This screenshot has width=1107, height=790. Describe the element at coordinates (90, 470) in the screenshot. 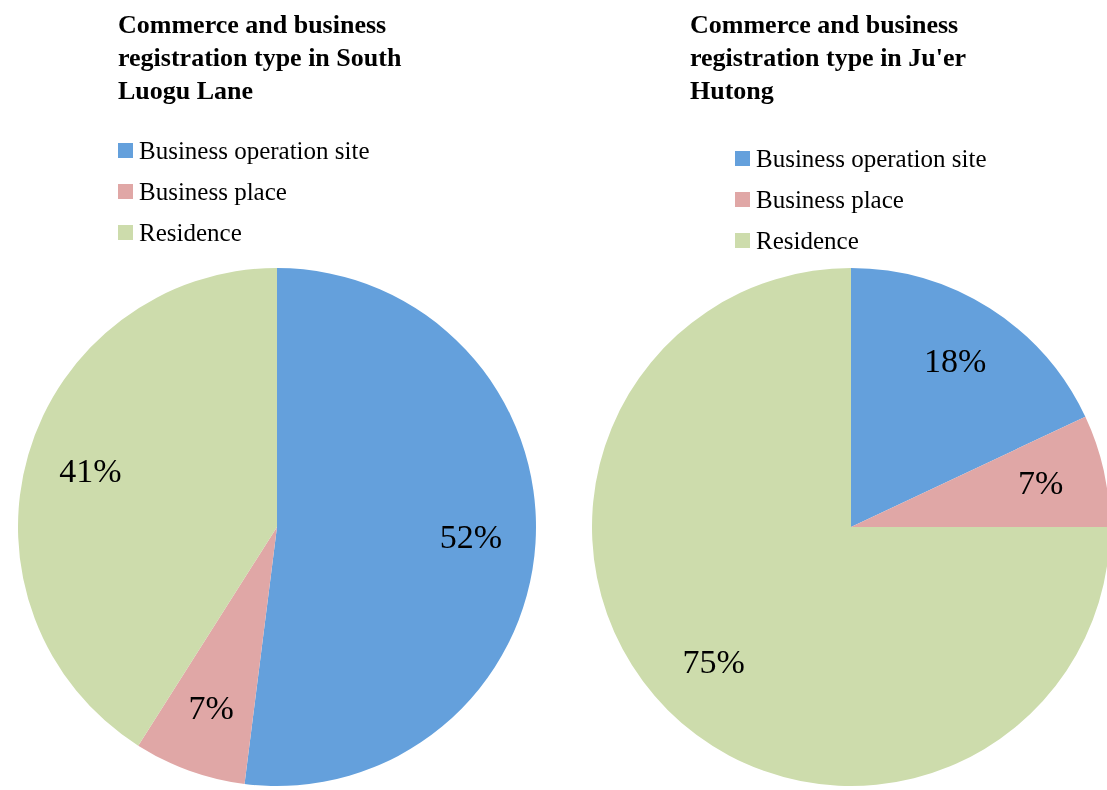

I see `data-label: 41%` at that location.